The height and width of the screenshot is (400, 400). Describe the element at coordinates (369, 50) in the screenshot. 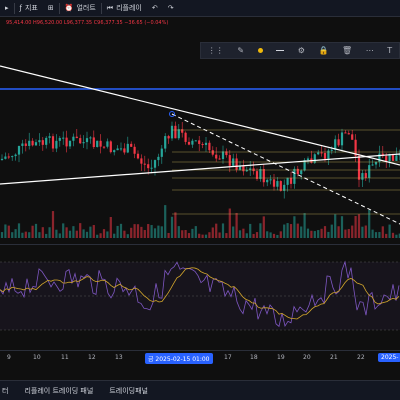

I see `more-icon: ⋯` at that location.